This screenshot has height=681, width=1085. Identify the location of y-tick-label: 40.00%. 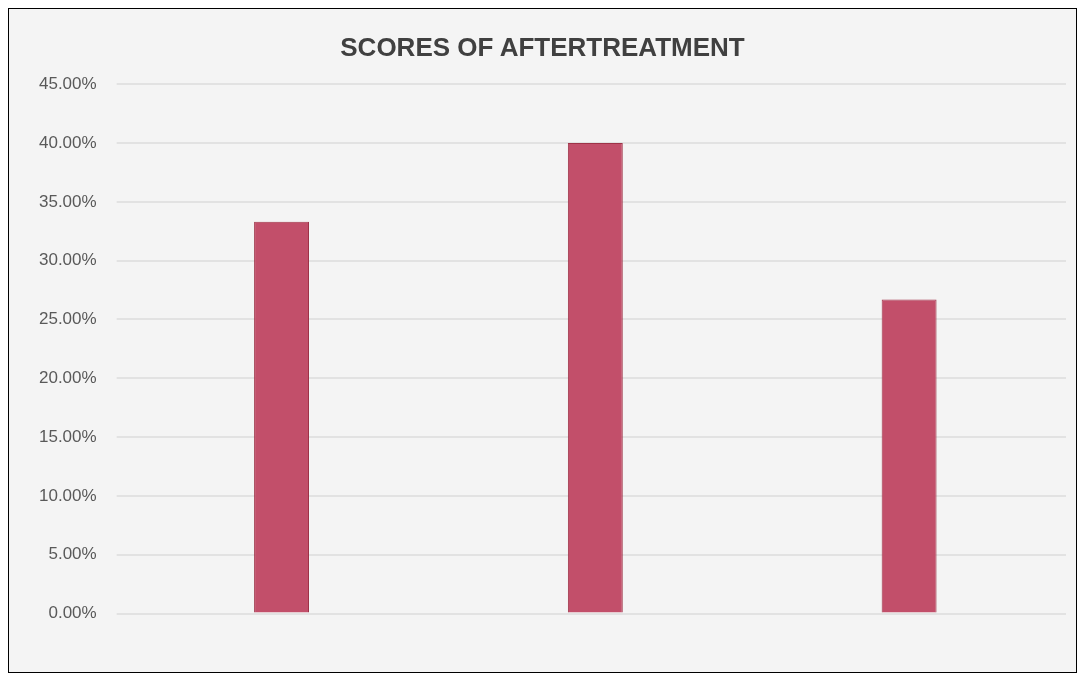
(67, 142).